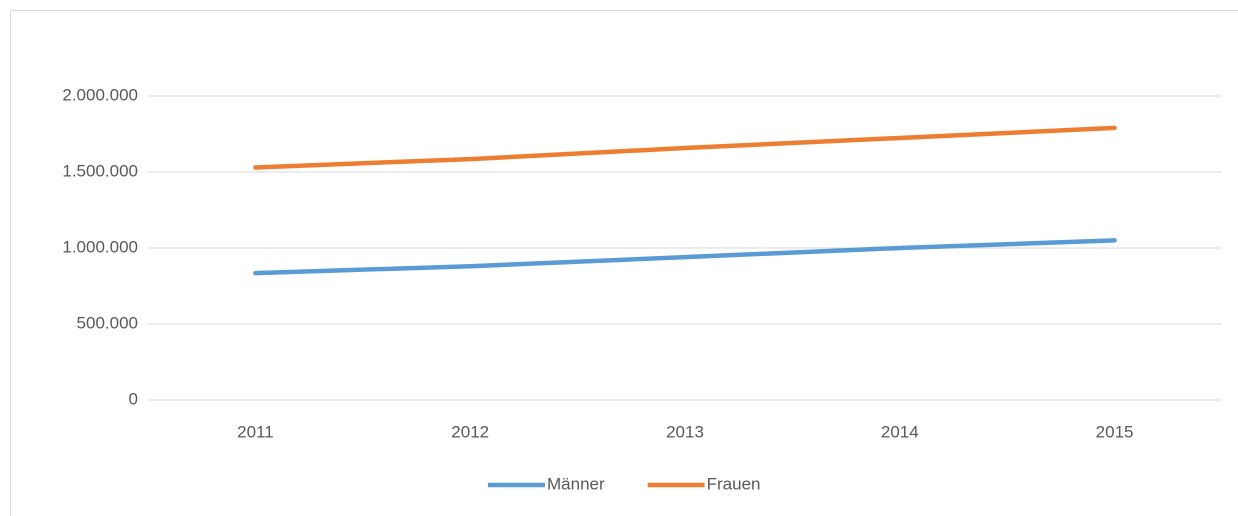 Image resolution: width=1238 pixels, height=516 pixels. Describe the element at coordinates (100, 246) in the screenshot. I see `y-tick-label: 1.000.000` at that location.